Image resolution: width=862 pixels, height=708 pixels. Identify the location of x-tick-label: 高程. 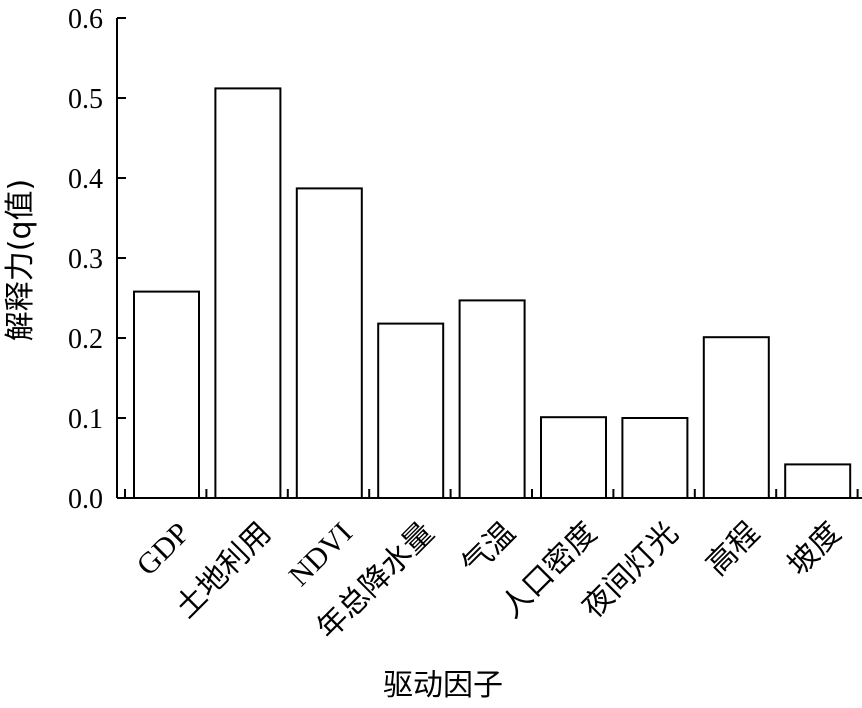
(733, 549).